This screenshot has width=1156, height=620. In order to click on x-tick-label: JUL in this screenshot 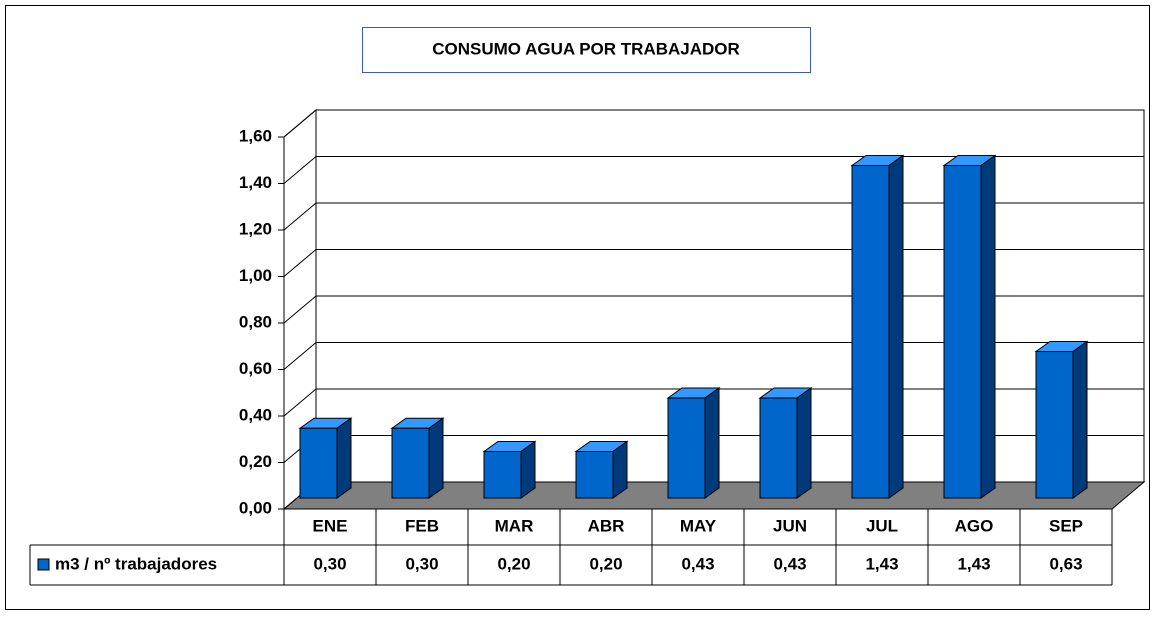, I will do `click(882, 525)`.